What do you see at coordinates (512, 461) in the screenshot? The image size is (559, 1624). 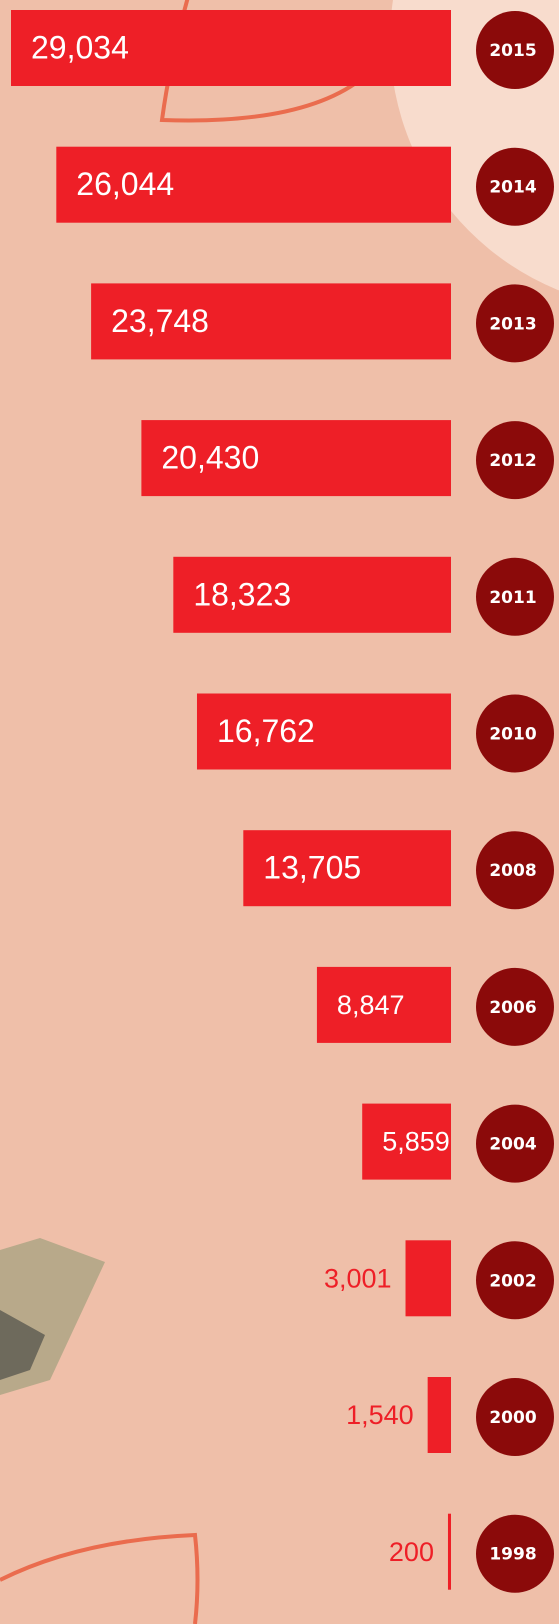 I see `category-label: 2012` at bounding box center [512, 461].